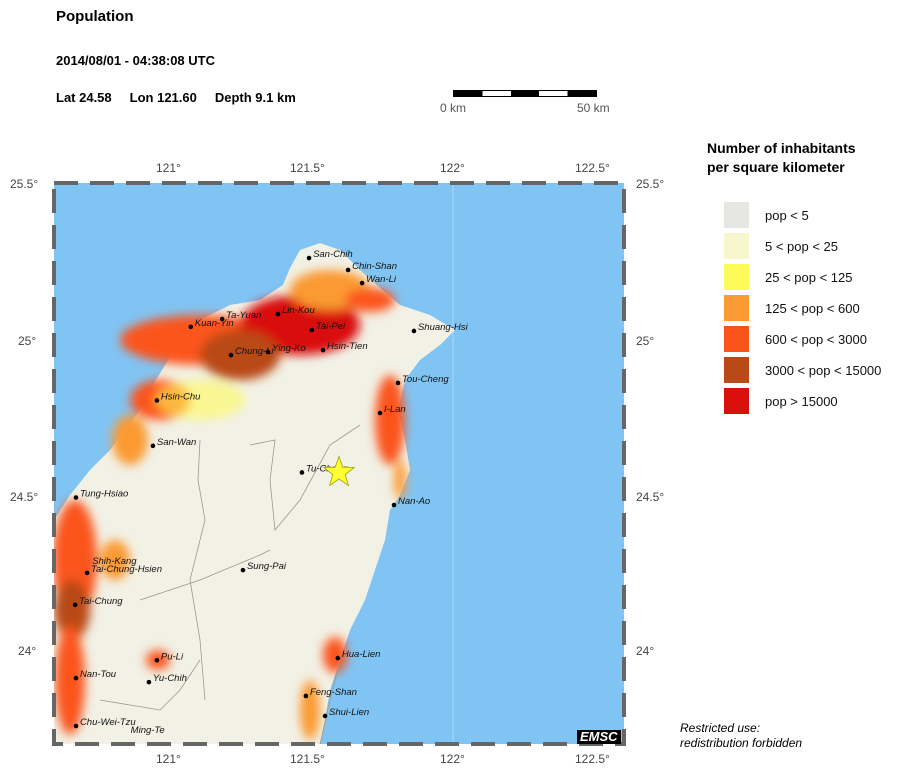  I want to click on city-marker: Tai-Chung, so click(97, 602).